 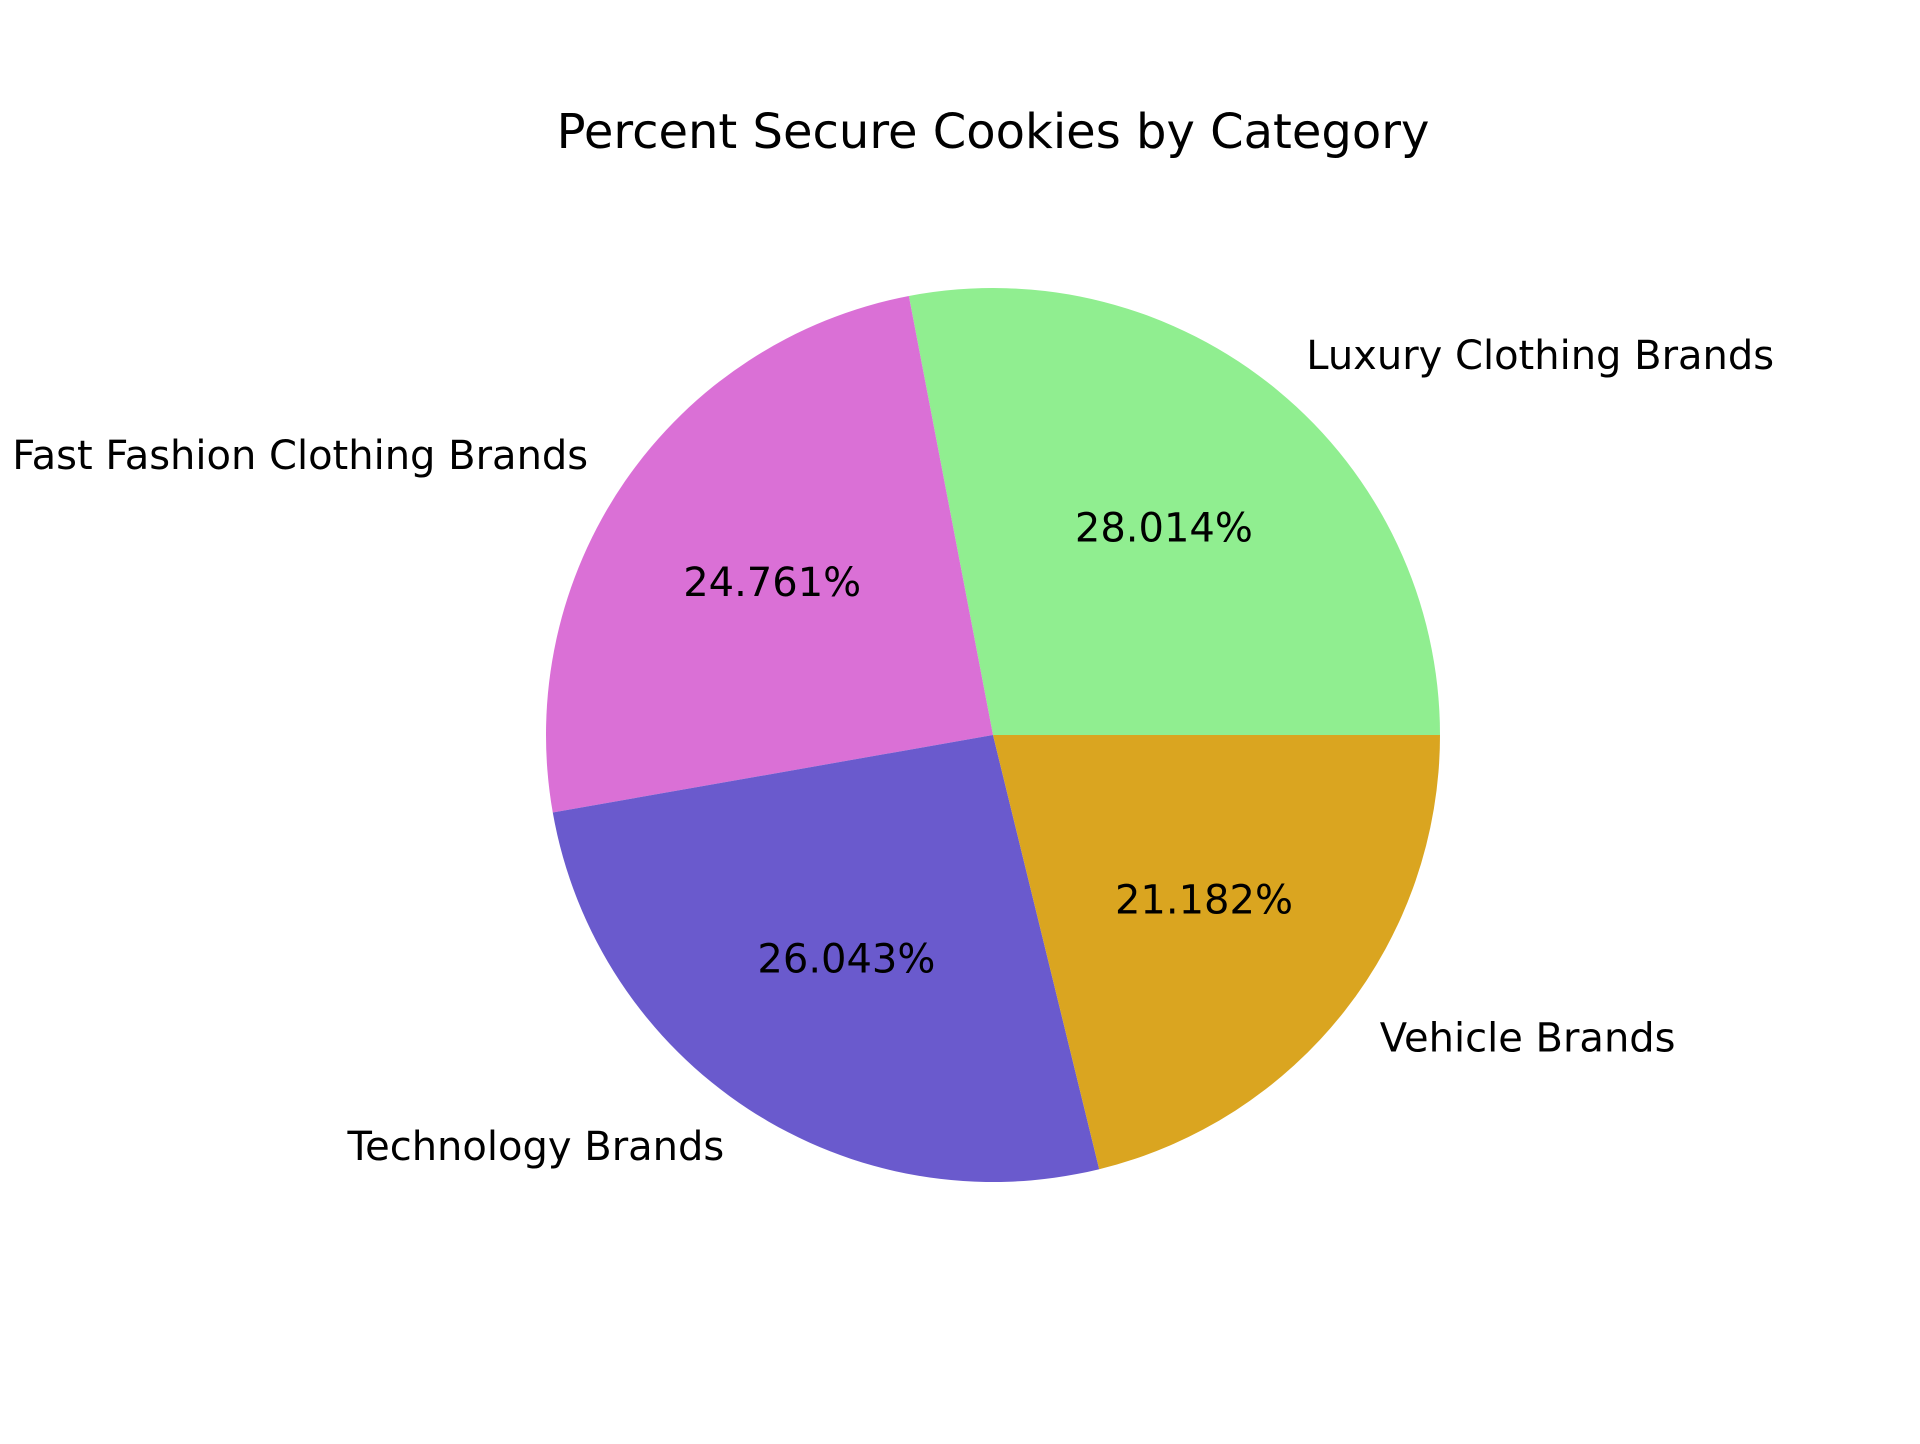 What do you see at coordinates (1540, 356) in the screenshot?
I see `slice-label-luxury-clothing-brands: Luxury Clothing Brands` at bounding box center [1540, 356].